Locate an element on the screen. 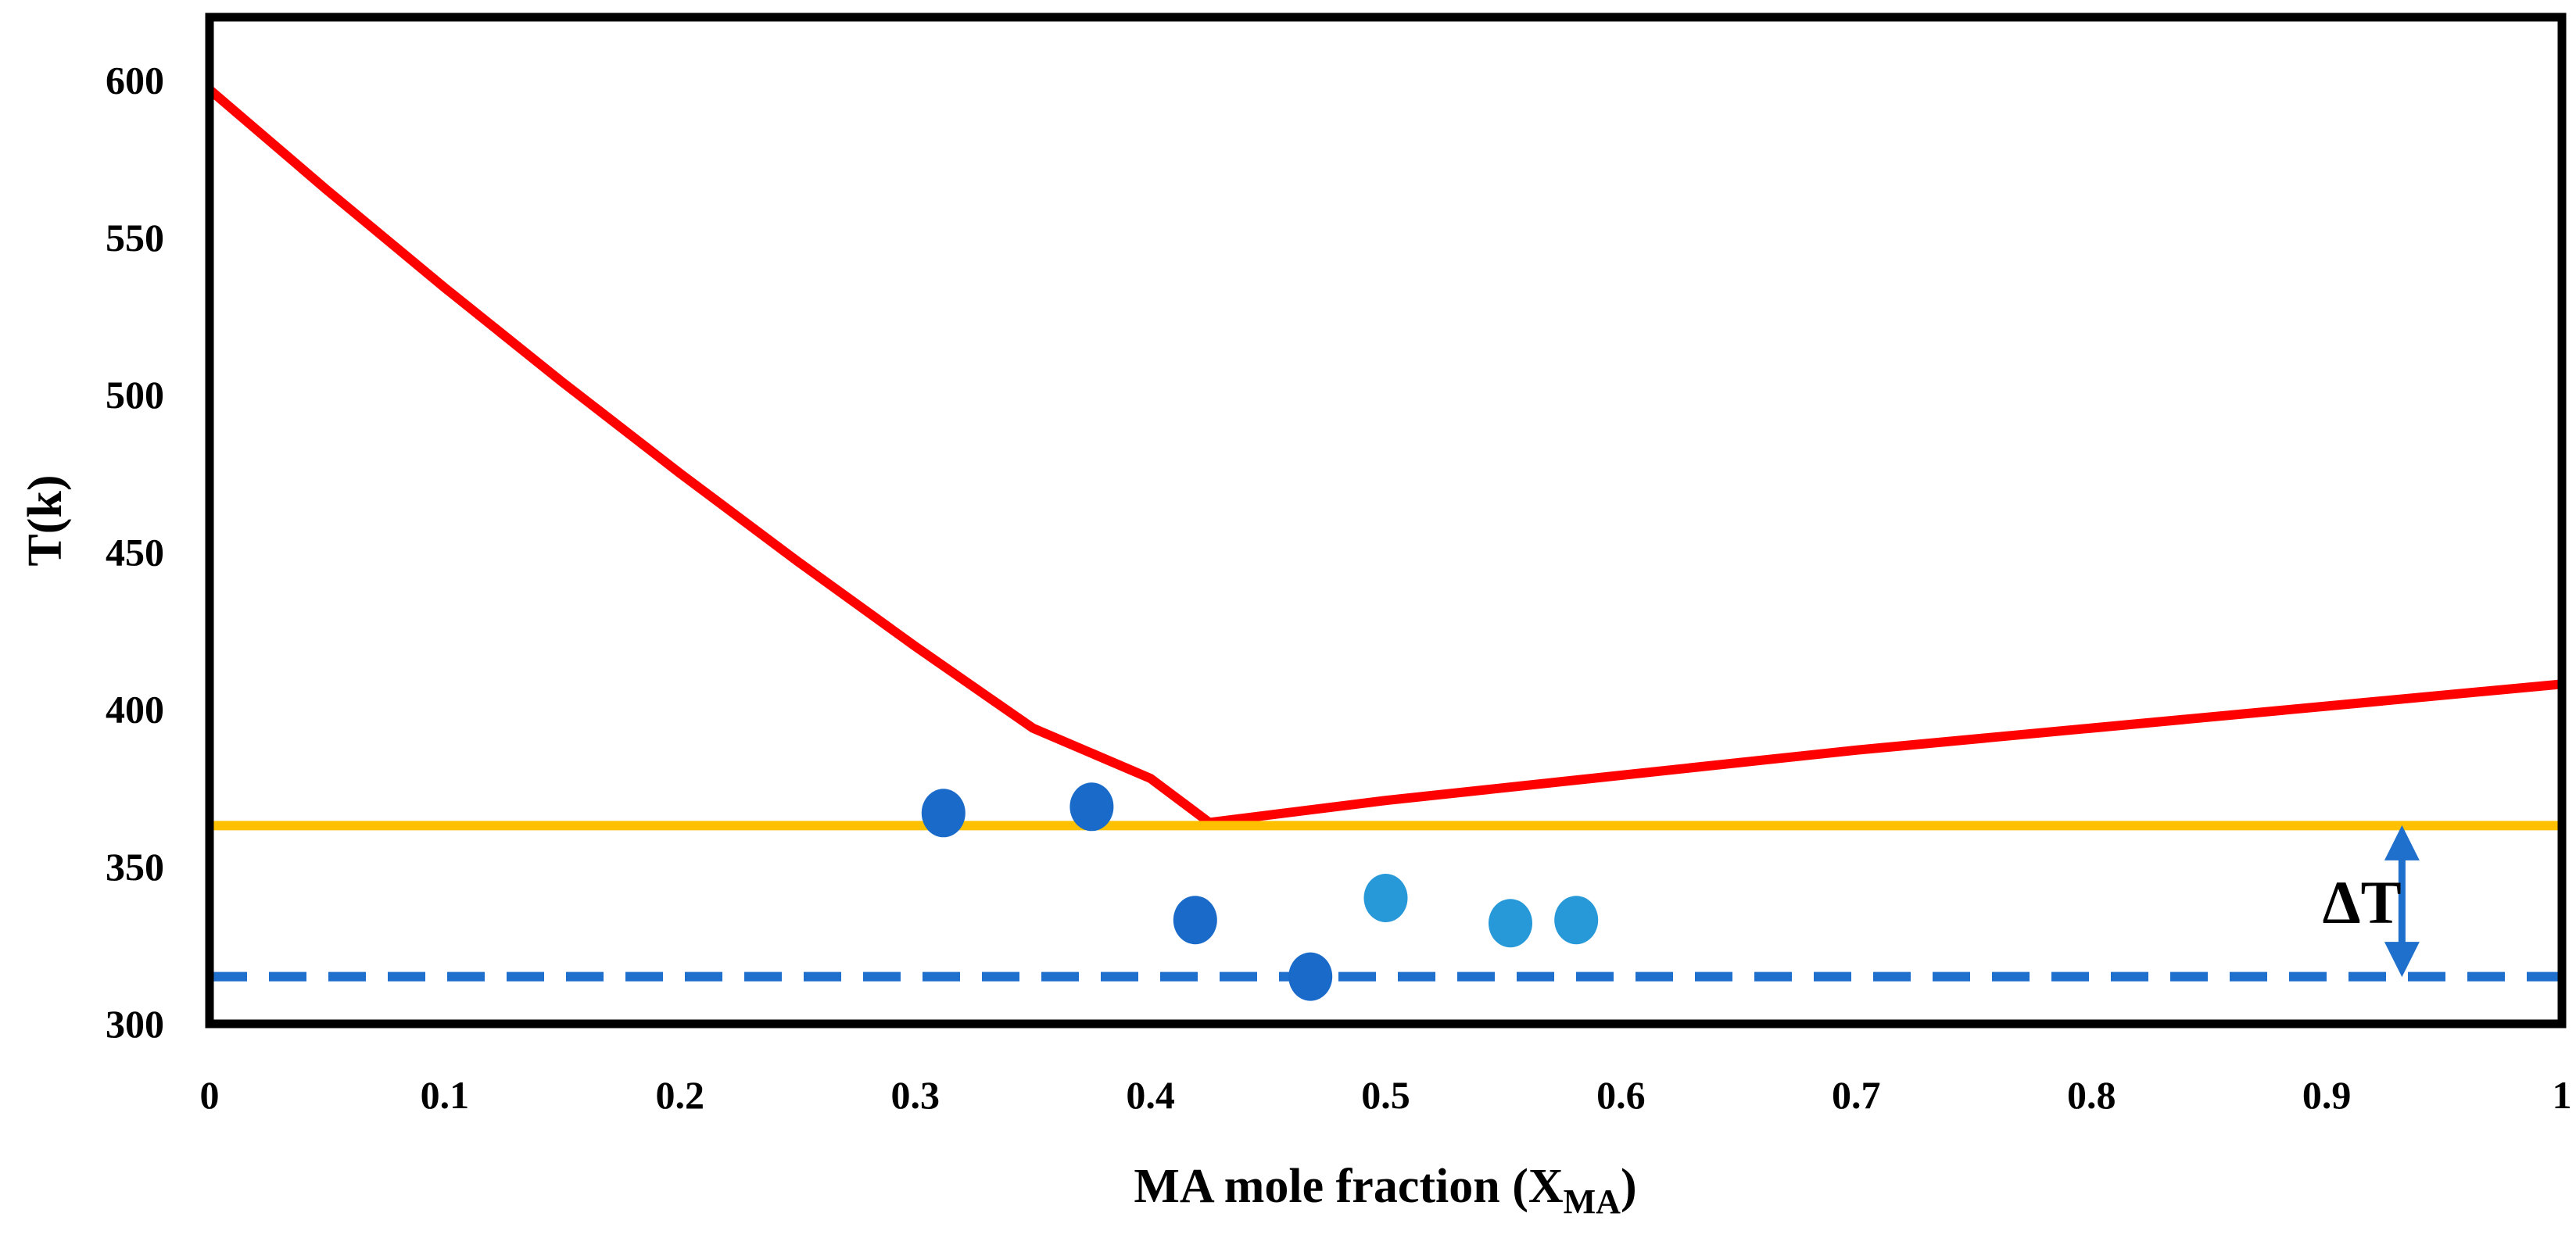 The image size is (2576, 1245). y-tick-label: 450 is located at coordinates (135, 552).